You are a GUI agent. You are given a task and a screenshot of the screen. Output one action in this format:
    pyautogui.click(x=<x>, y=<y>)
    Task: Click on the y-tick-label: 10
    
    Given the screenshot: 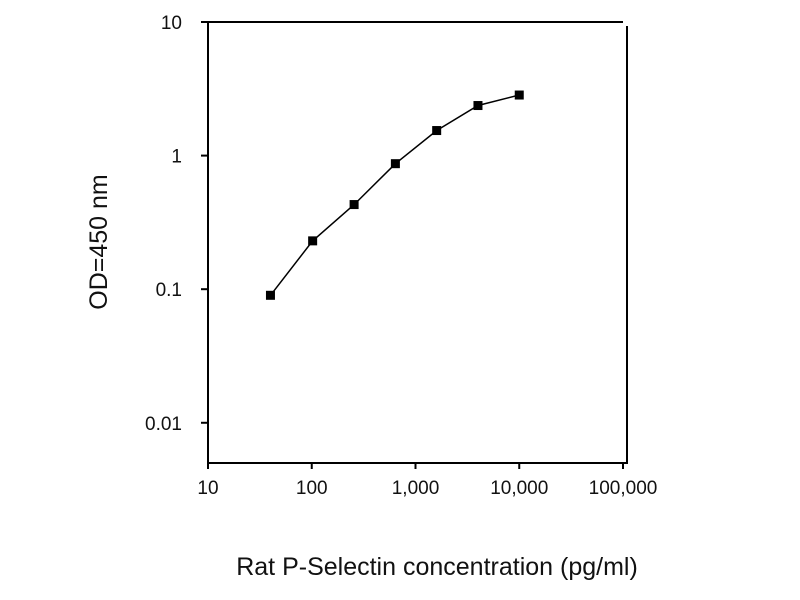 What is the action you would take?
    pyautogui.click(x=171, y=23)
    